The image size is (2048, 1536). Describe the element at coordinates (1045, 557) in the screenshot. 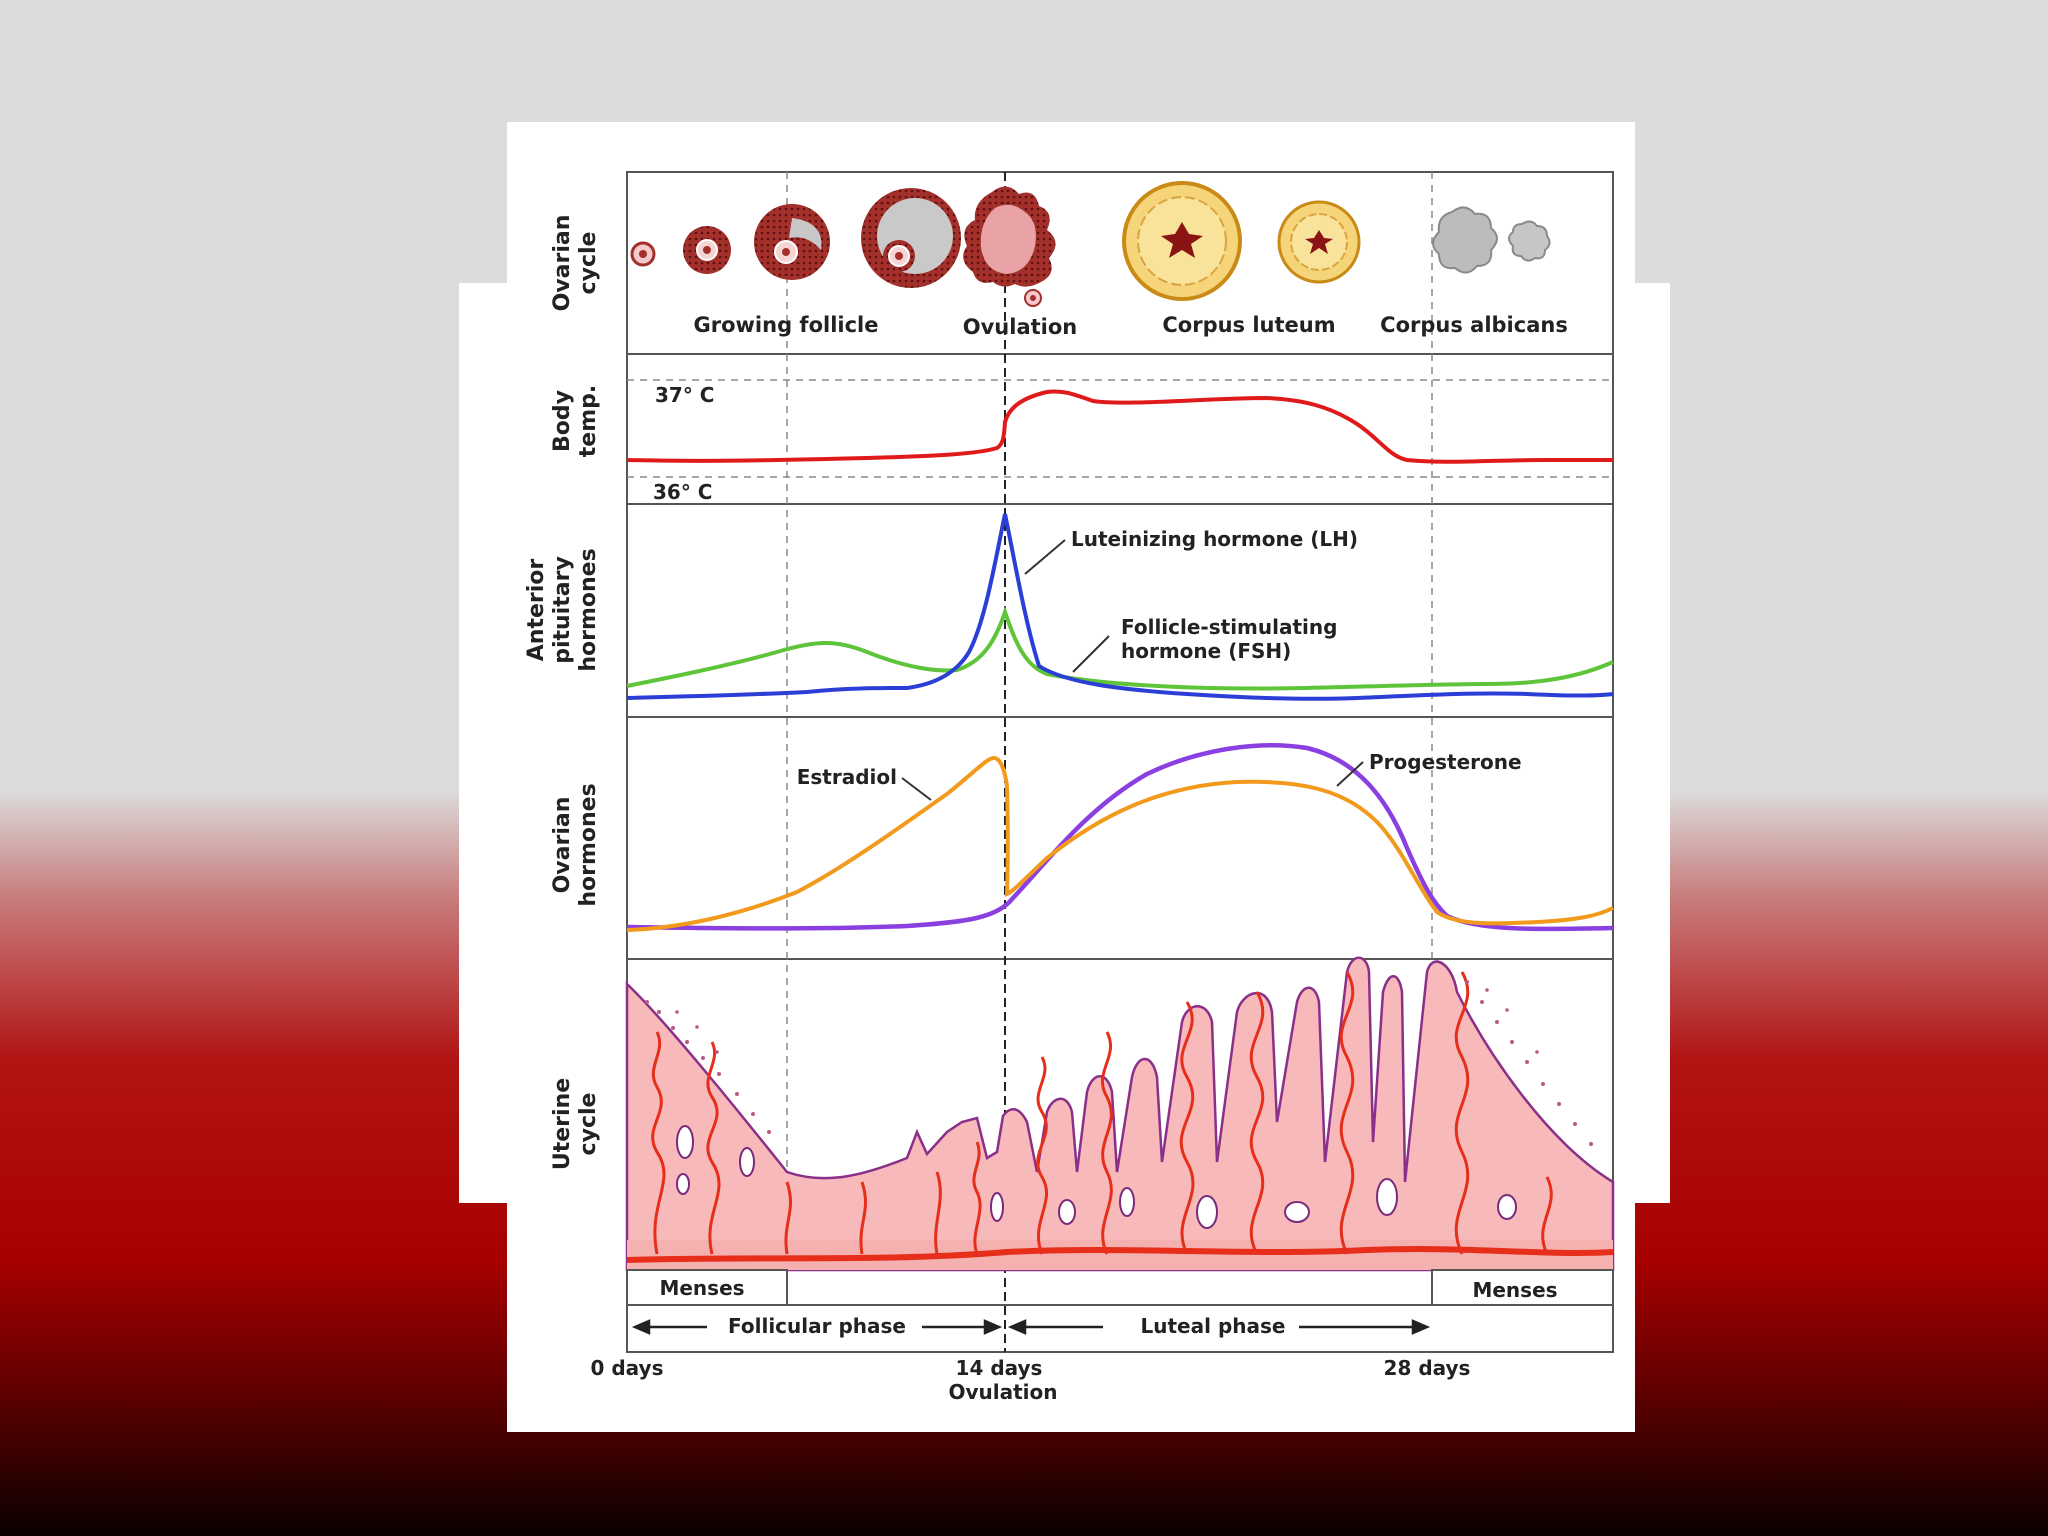

I see `lh-leader-line` at that location.